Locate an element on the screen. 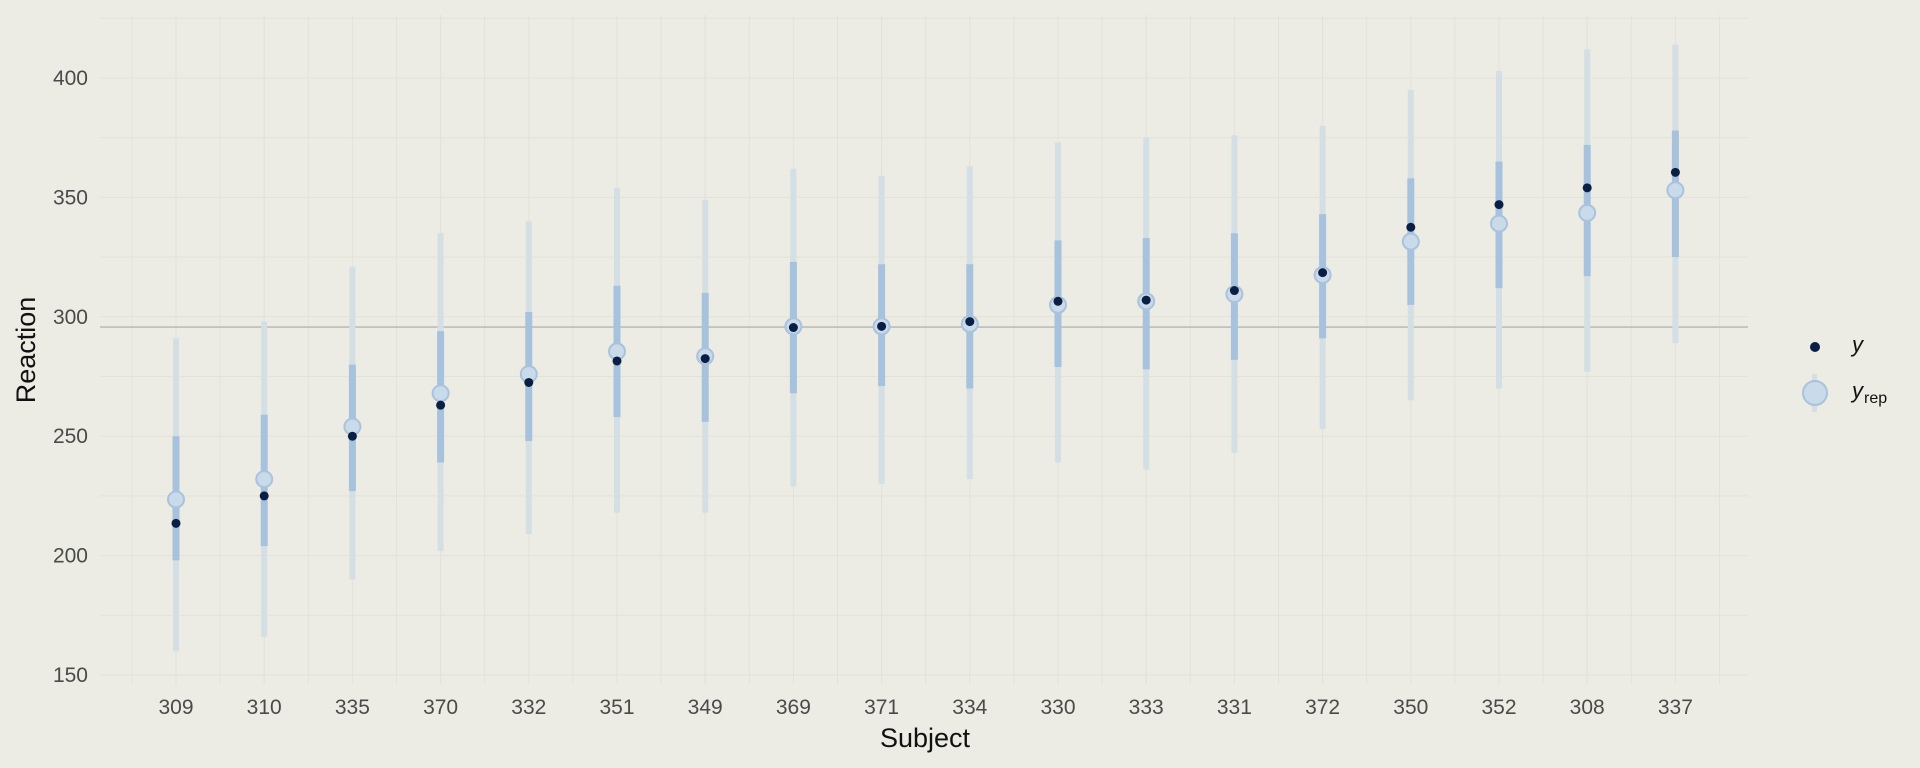 Image resolution: width=1920 pixels, height=768 pixels. x-tick-label: 310 is located at coordinates (264, 707).